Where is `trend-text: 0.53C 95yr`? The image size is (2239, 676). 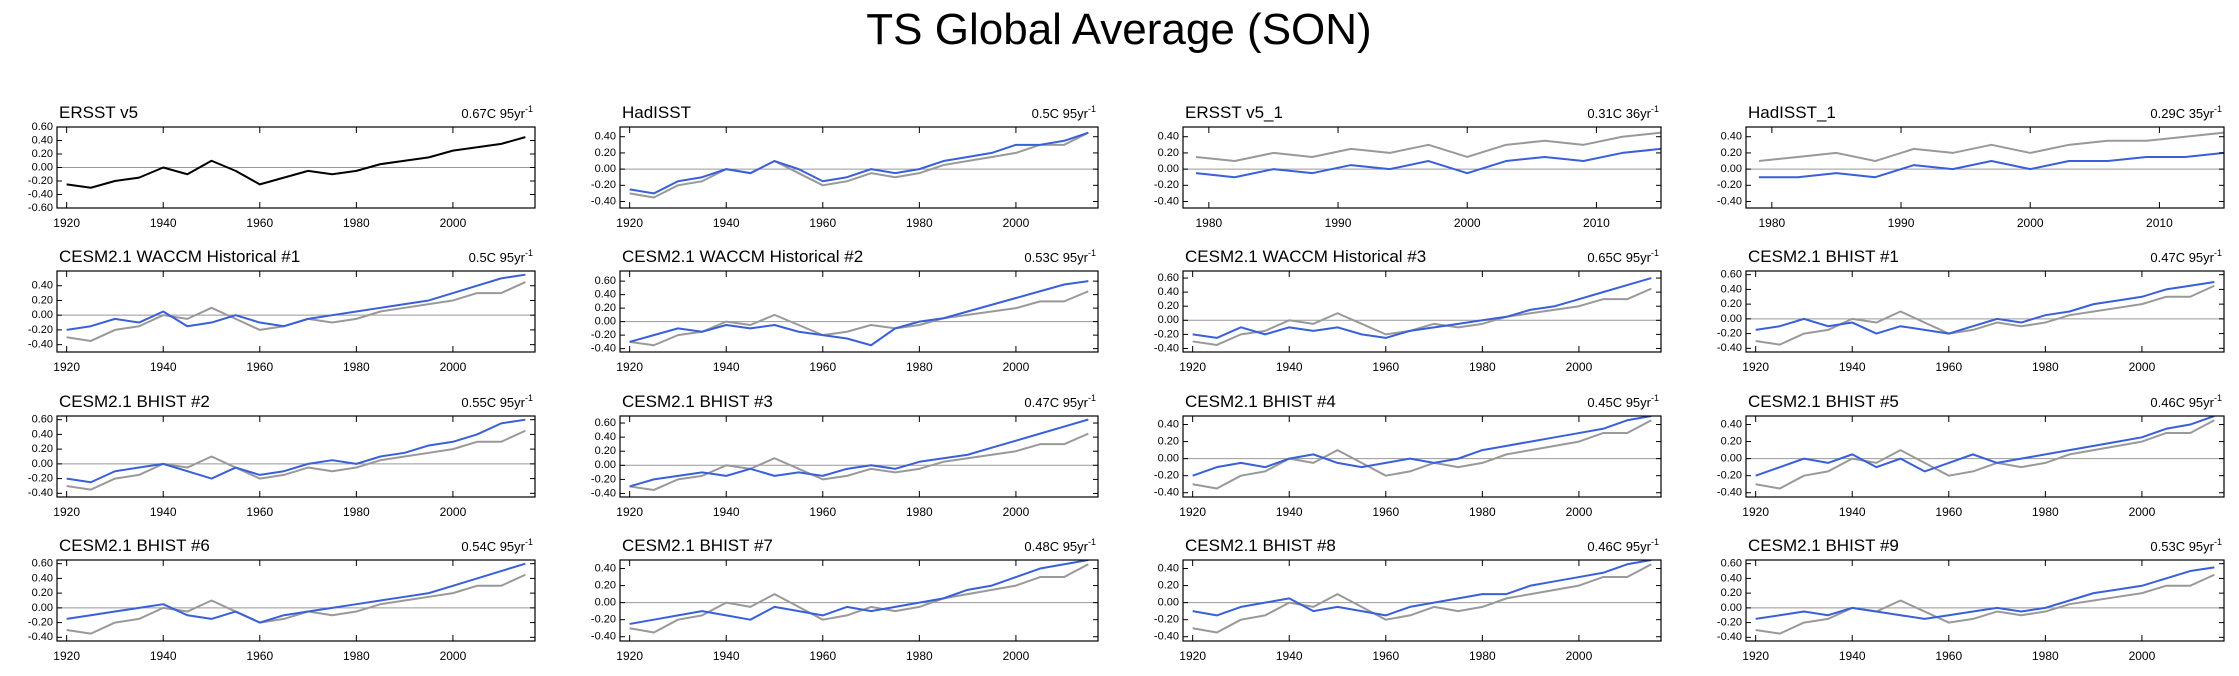
trend-text: 0.53C 95yr is located at coordinates (1056, 257).